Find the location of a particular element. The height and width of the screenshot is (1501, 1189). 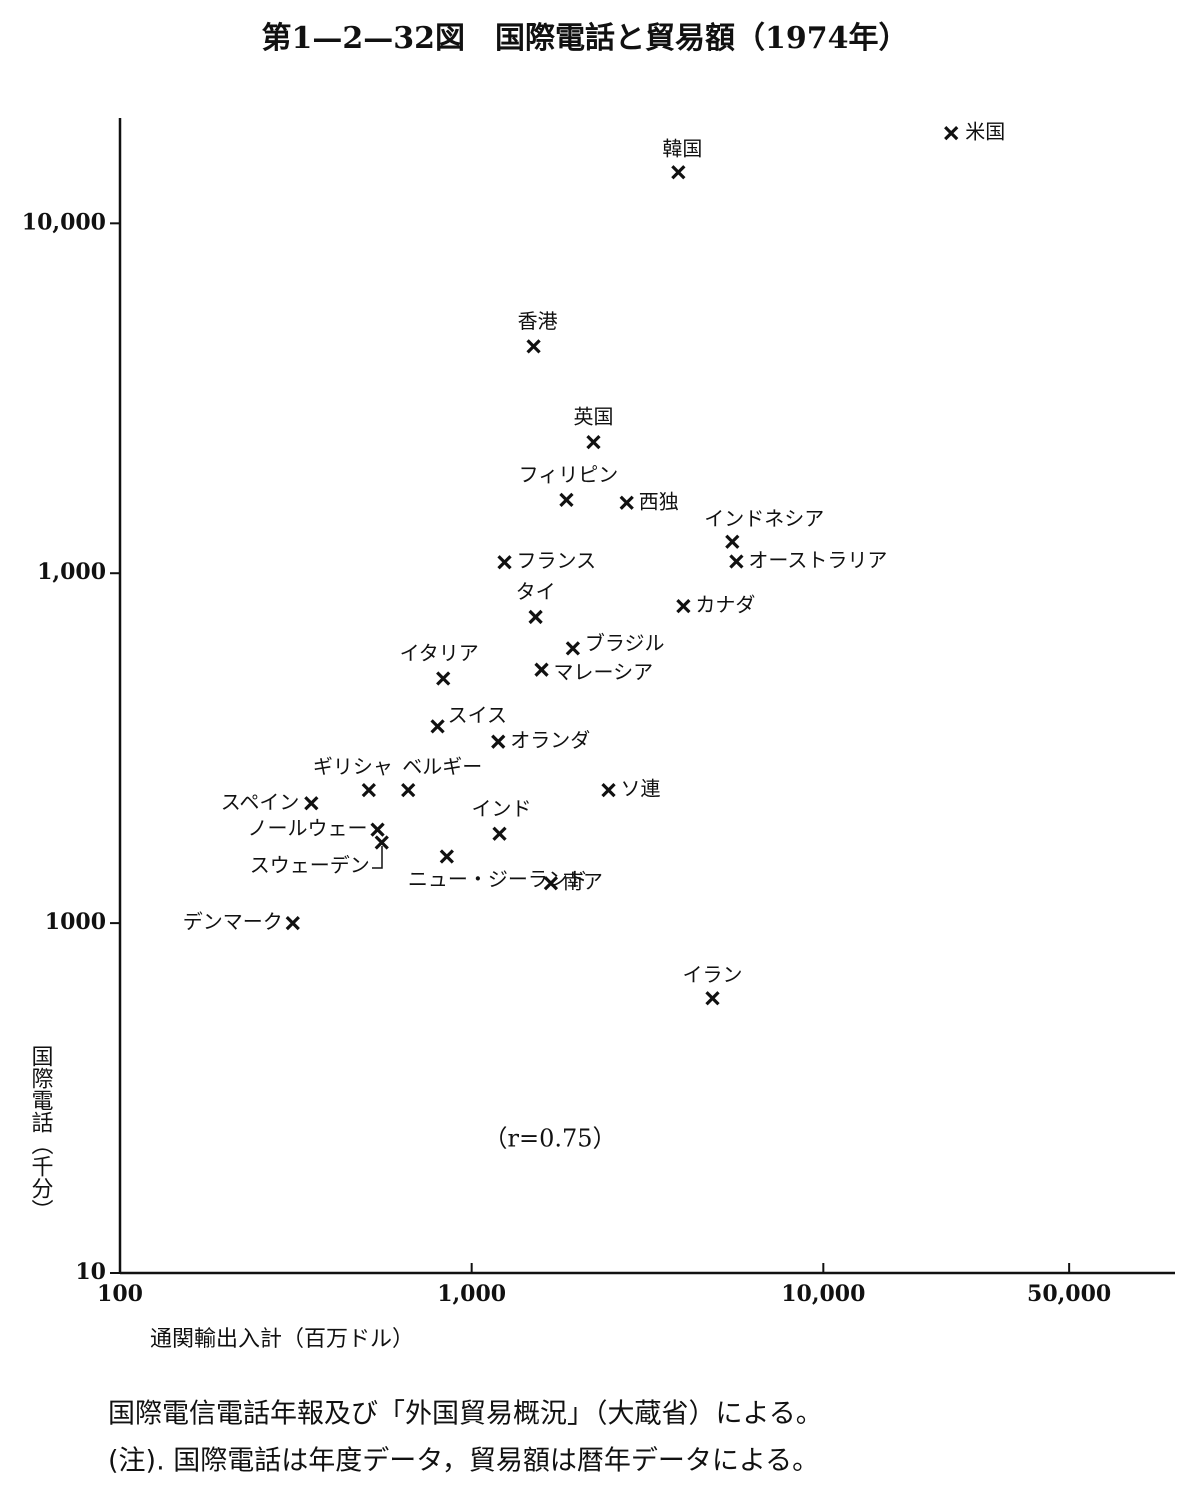

point-label: インド is located at coordinates (502, 808).